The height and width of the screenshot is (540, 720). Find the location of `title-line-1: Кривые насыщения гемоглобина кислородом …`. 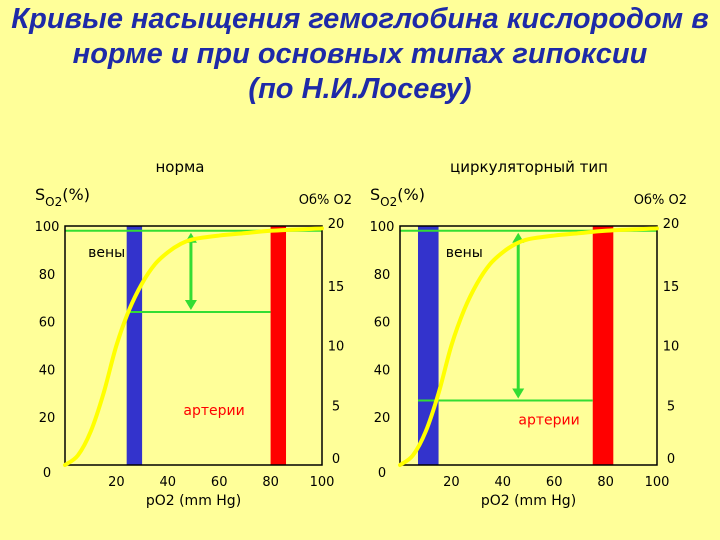

title-line-1: Кривые насыщения гемоглобина кислородом … is located at coordinates (360, 19).